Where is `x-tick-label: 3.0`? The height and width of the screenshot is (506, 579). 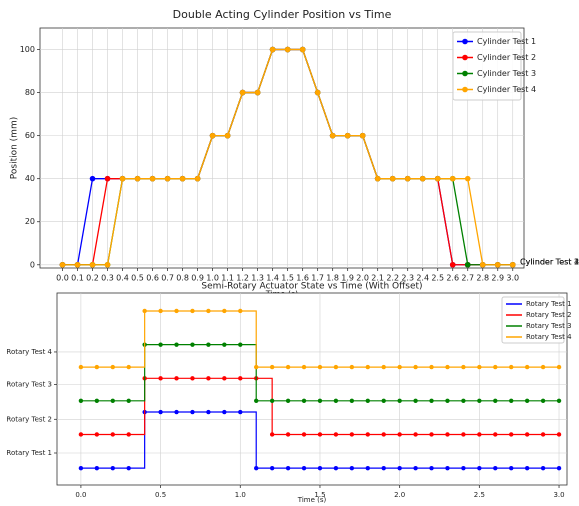 x-tick-label: 3.0 is located at coordinates (558, 495).